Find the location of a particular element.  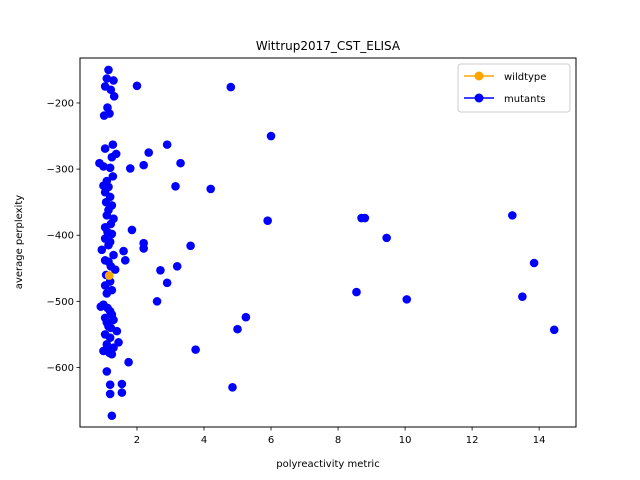

y-tick-label: −200 is located at coordinates (60, 103).